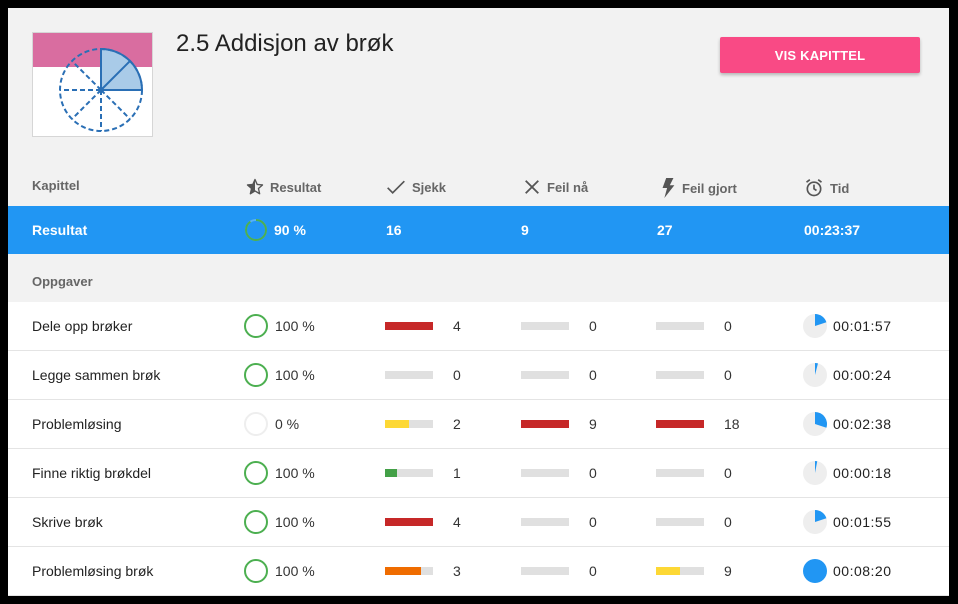 This screenshot has width=958, height=604. I want to click on task-tid-value: 00:00:18, so click(862, 473).